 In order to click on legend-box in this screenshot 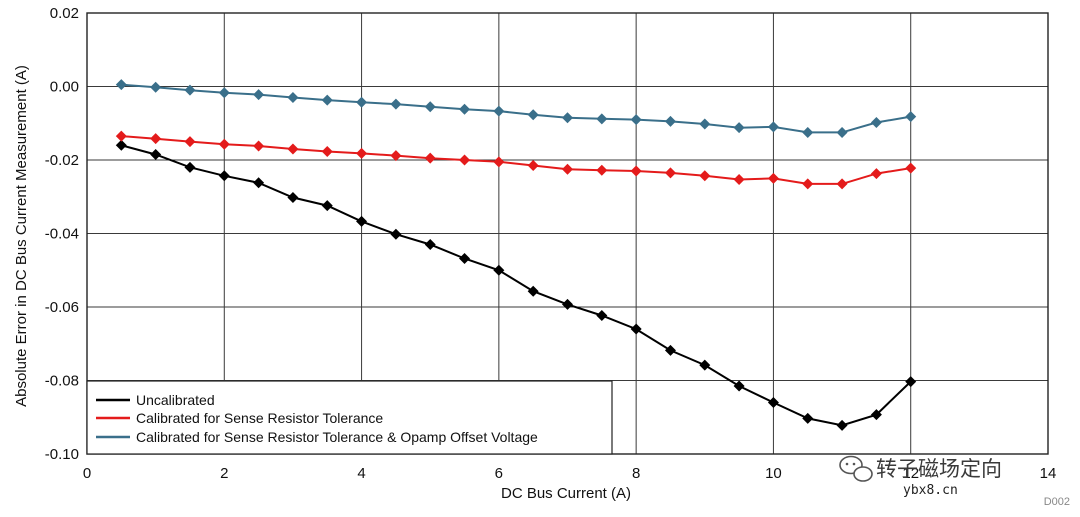, I will do `click(349, 417)`.